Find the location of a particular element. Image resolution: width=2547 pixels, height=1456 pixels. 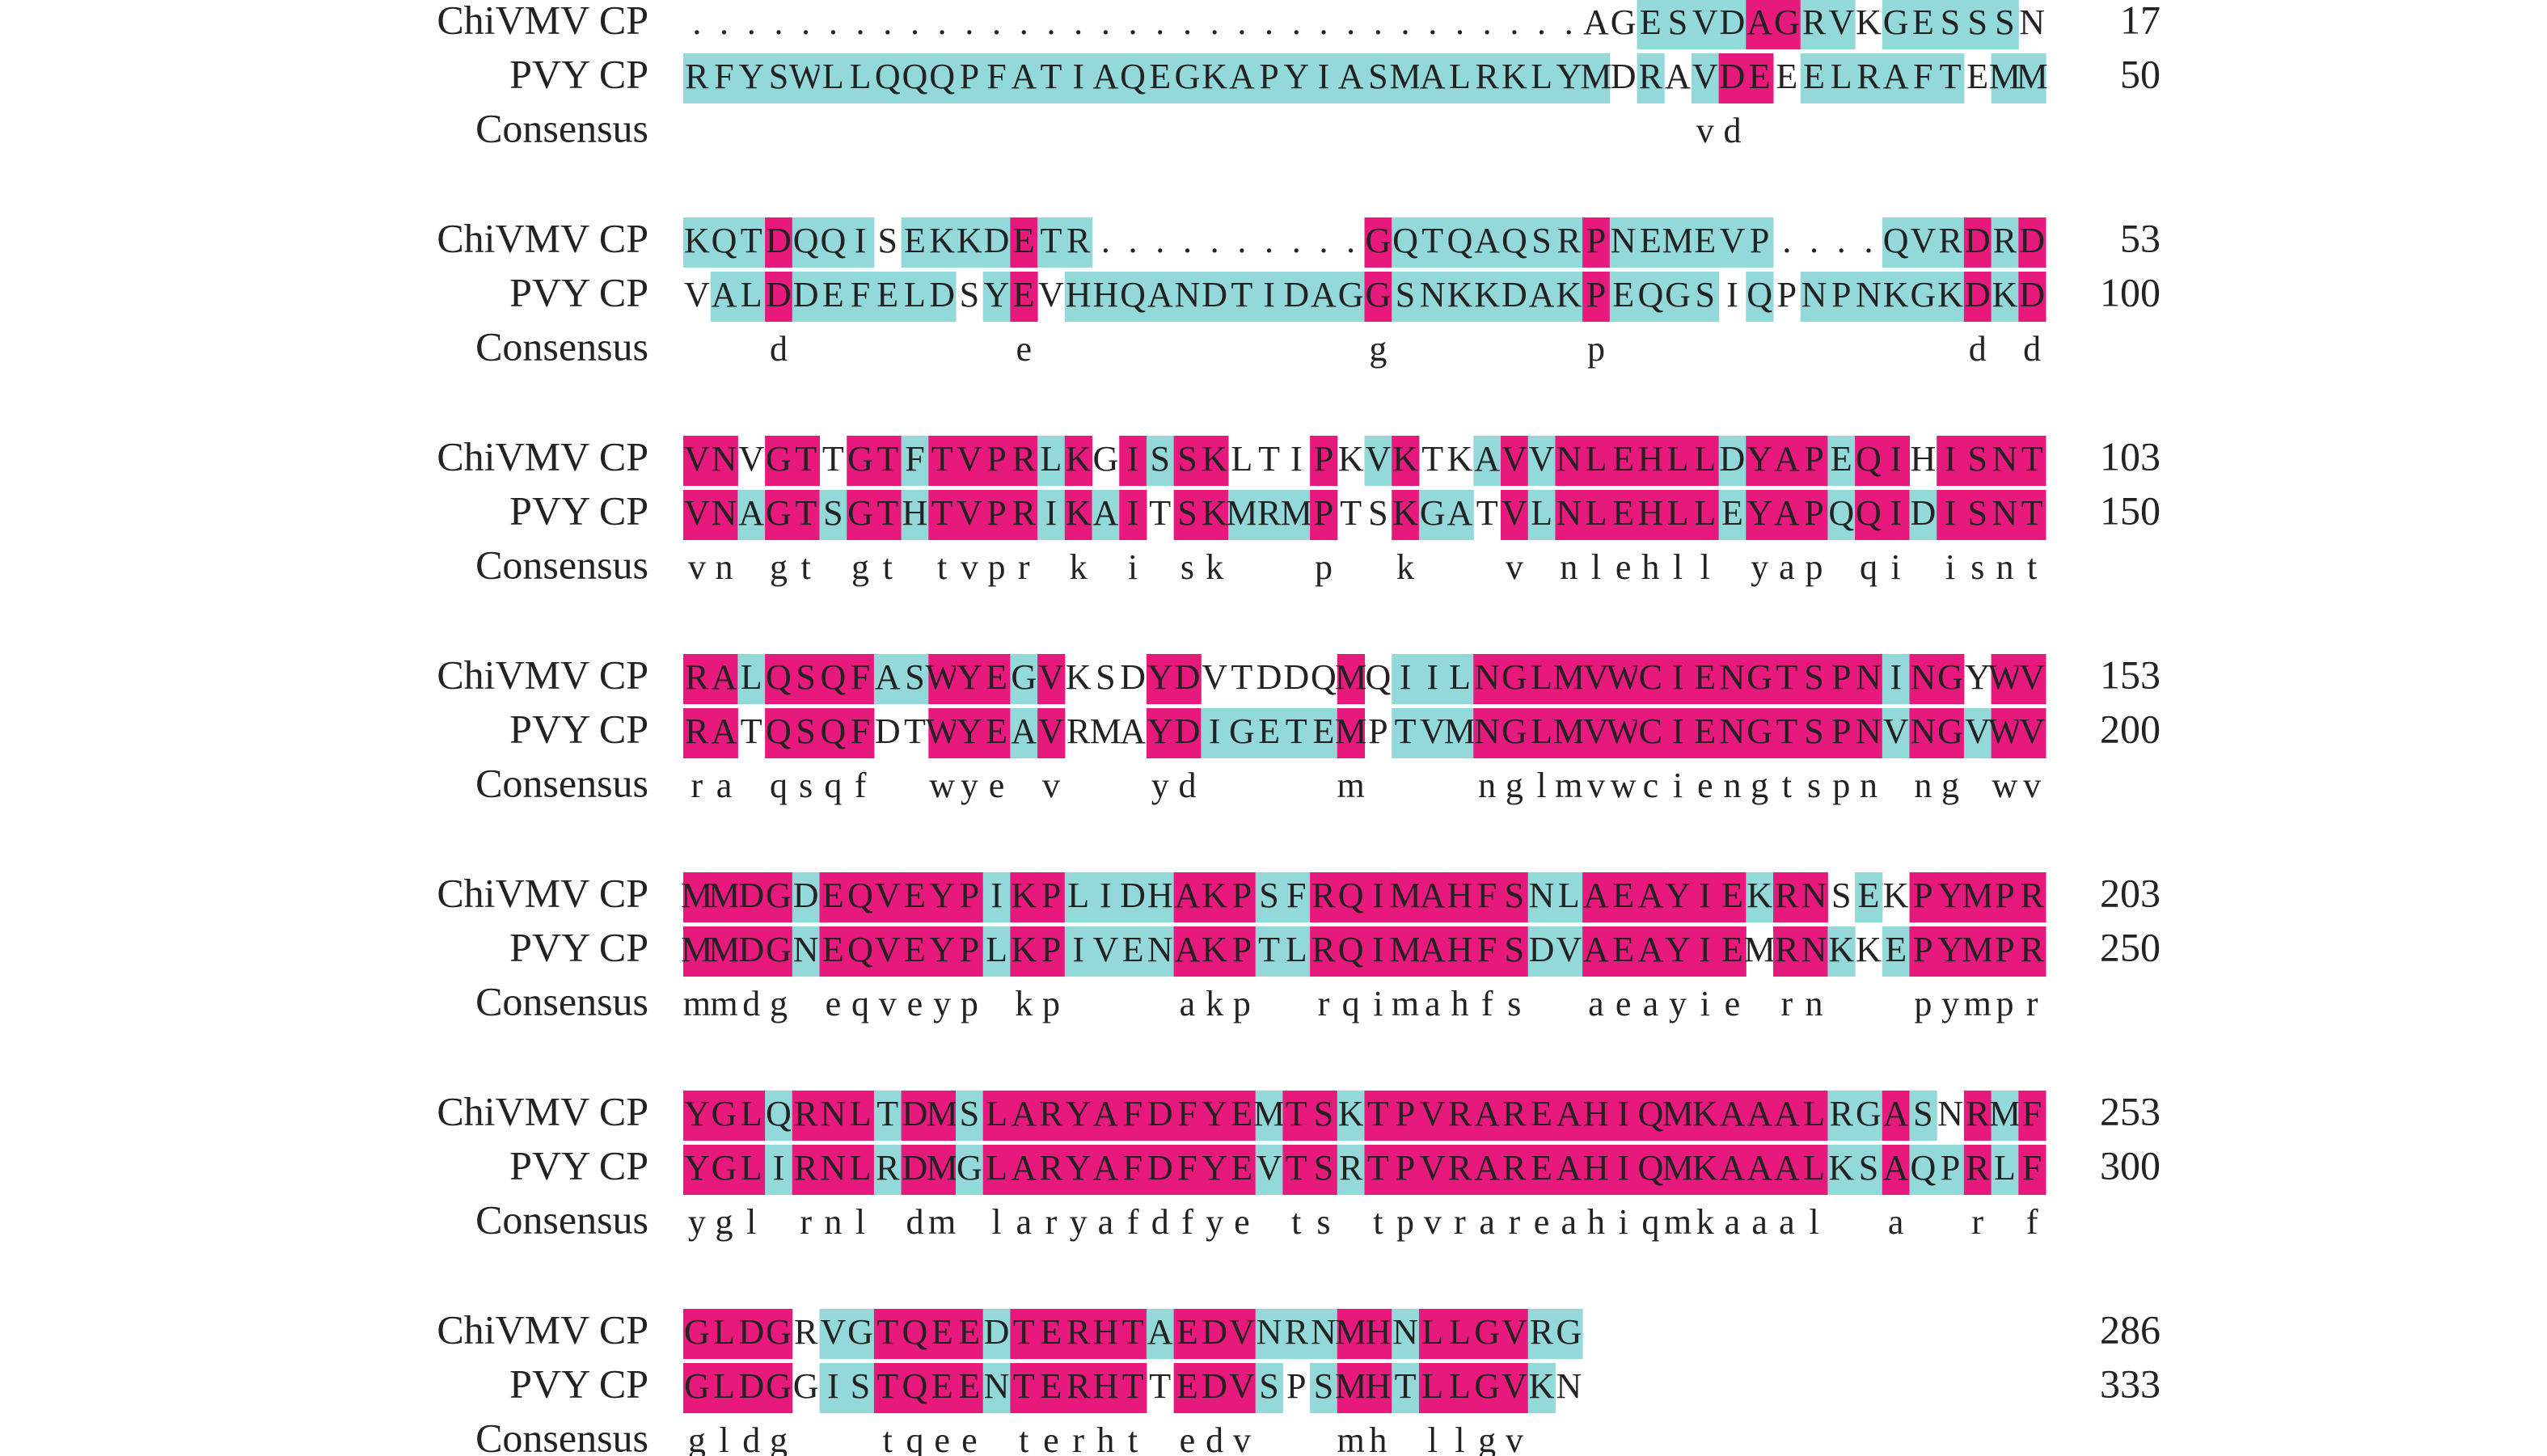

consensus-residue: w is located at coordinates (1624, 785).